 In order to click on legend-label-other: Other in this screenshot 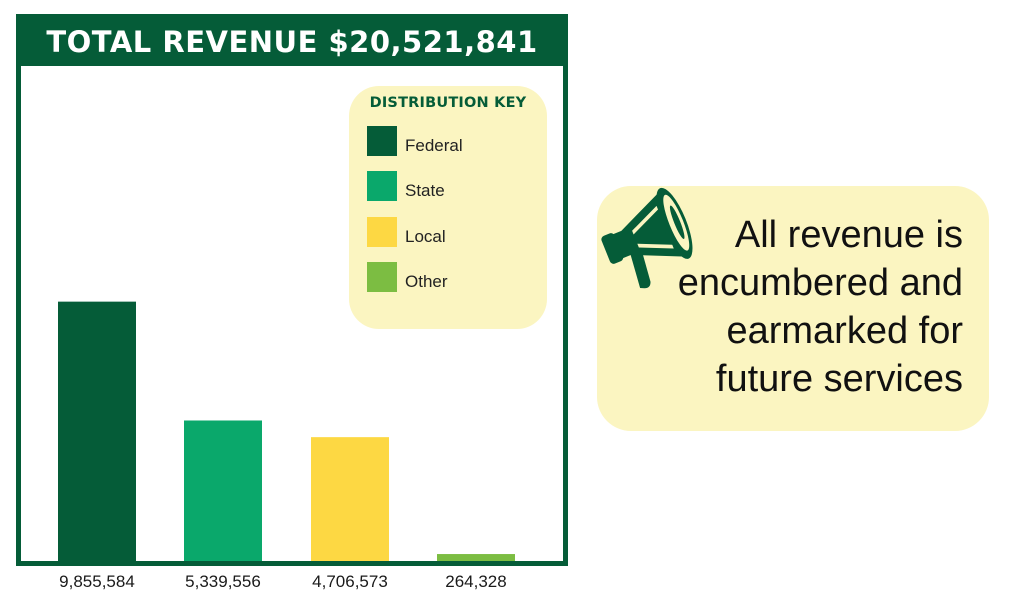, I will do `click(426, 281)`.